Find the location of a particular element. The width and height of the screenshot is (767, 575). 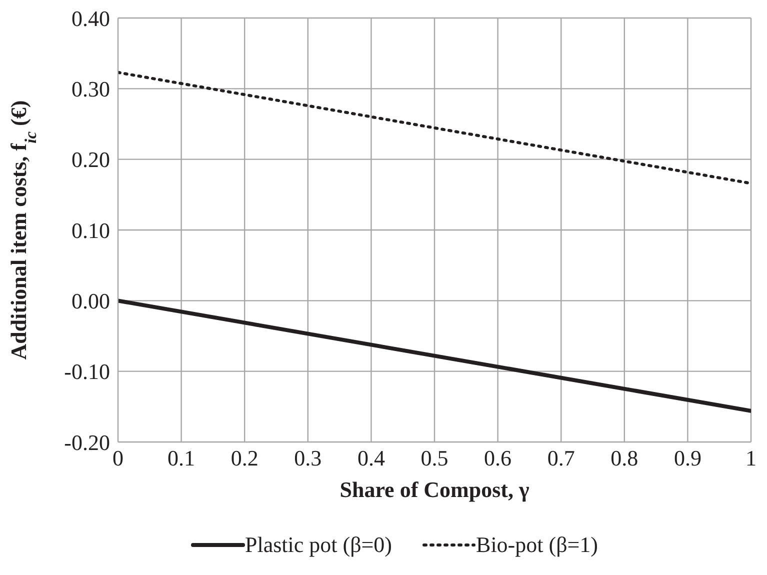

x-tick-label: 0.5 is located at coordinates (434, 458).